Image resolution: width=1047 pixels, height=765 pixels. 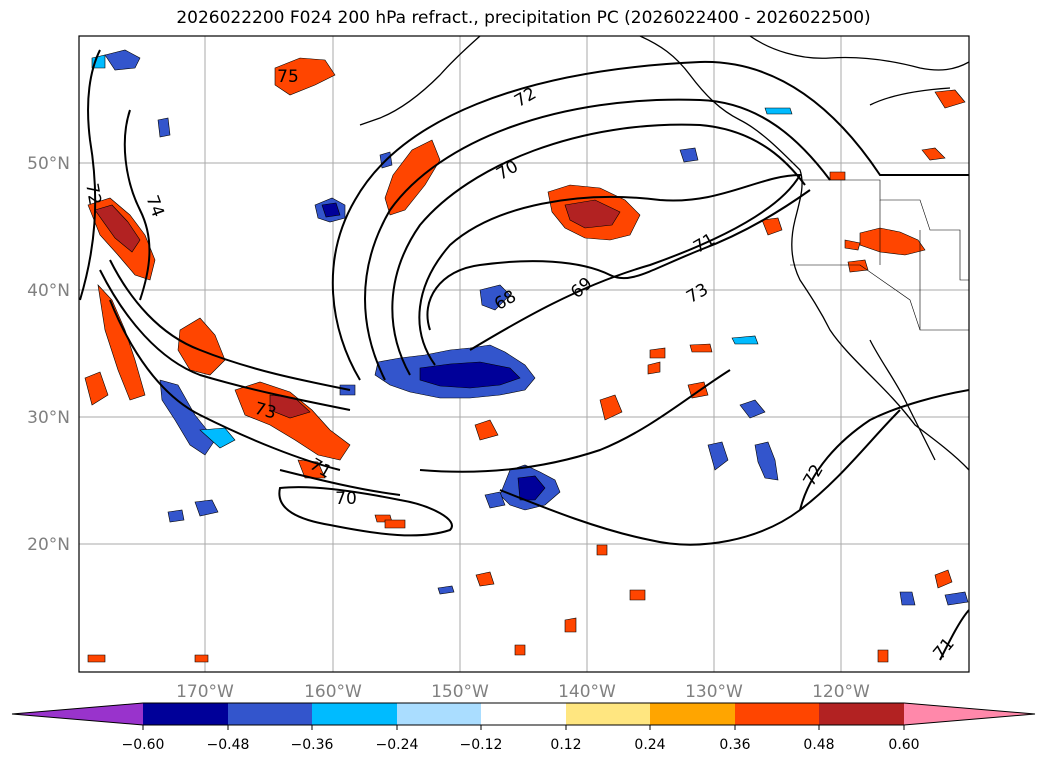 I want to click on colorbar-tick-label: −0.60, so click(x=143, y=745).